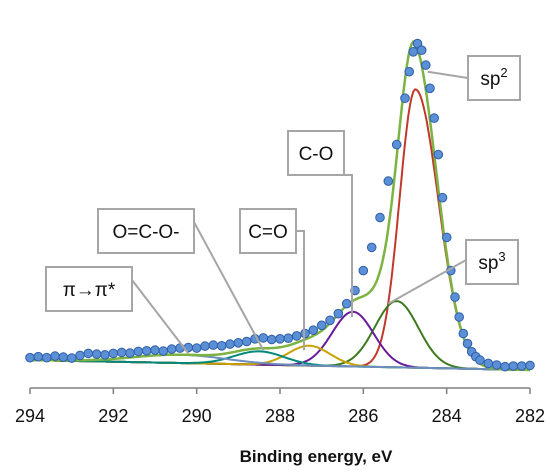 This screenshot has height=472, width=550. I want to click on callout-box-c-o, so click(316, 153).